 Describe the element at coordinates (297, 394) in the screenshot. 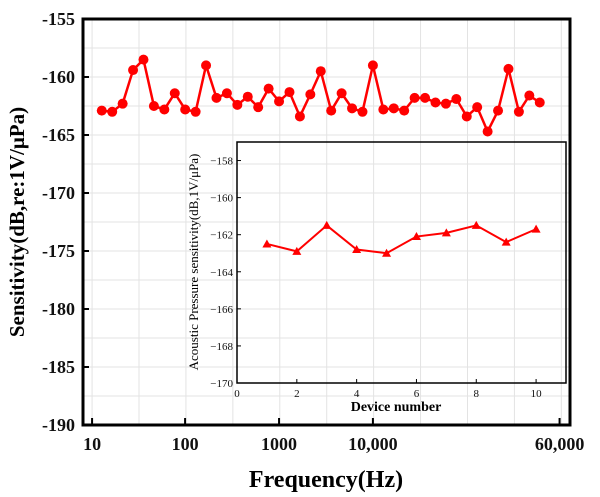

I see `inset-x-tick-label: 2` at that location.